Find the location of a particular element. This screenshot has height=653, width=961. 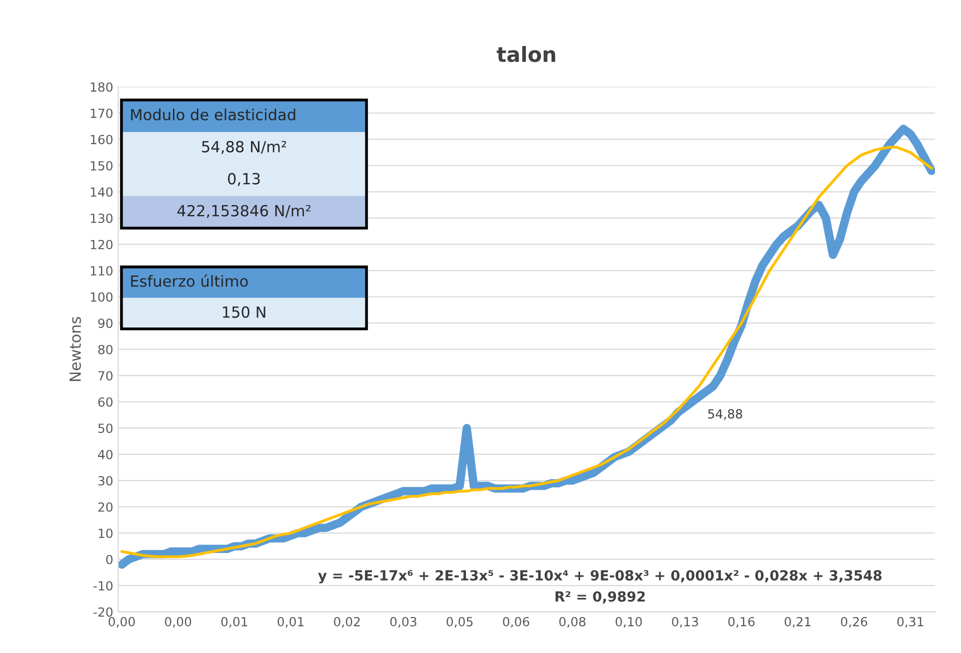

y-tick-label: -20 is located at coordinates (103, 612).